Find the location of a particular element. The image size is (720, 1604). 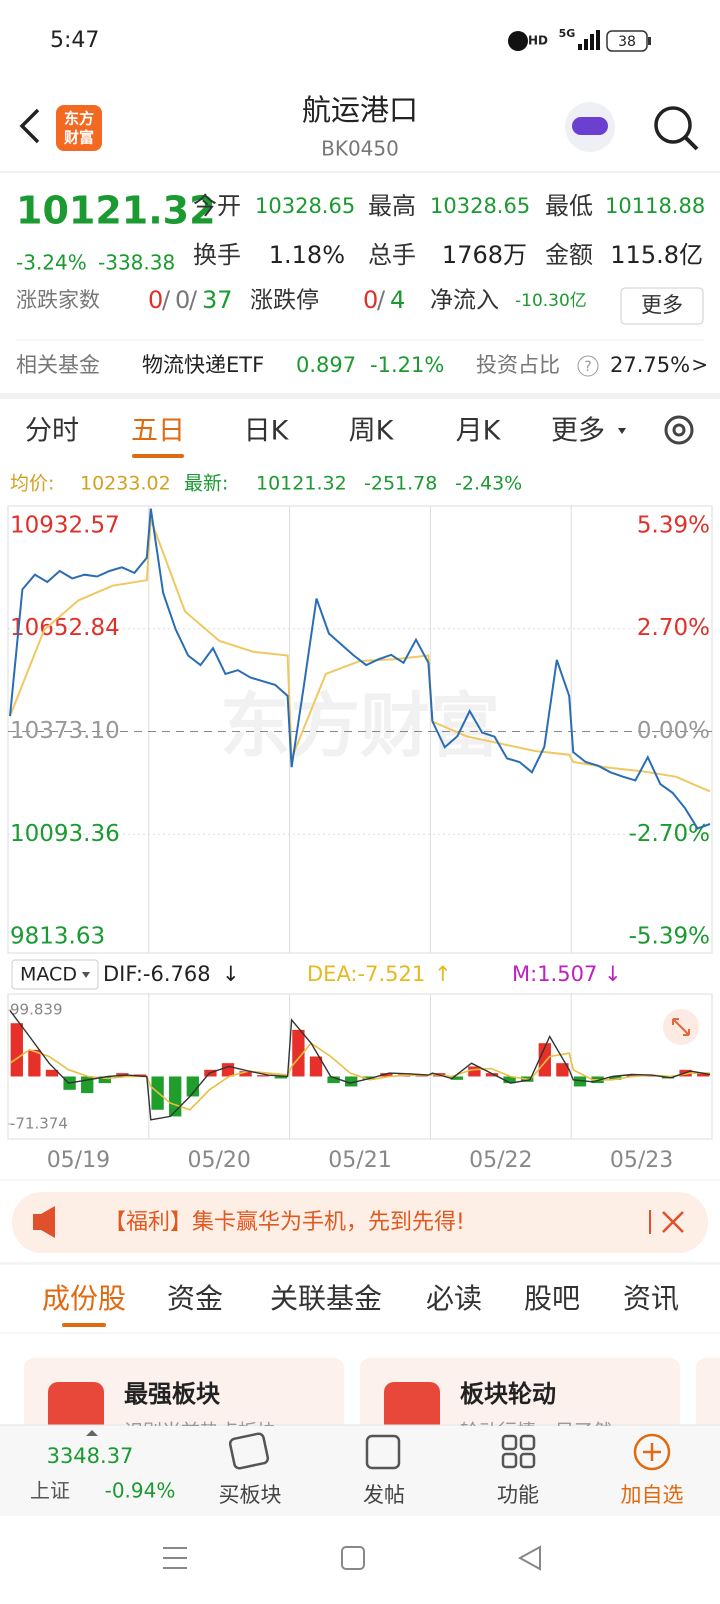

y2-tick-label: 0.00% is located at coordinates (673, 731).